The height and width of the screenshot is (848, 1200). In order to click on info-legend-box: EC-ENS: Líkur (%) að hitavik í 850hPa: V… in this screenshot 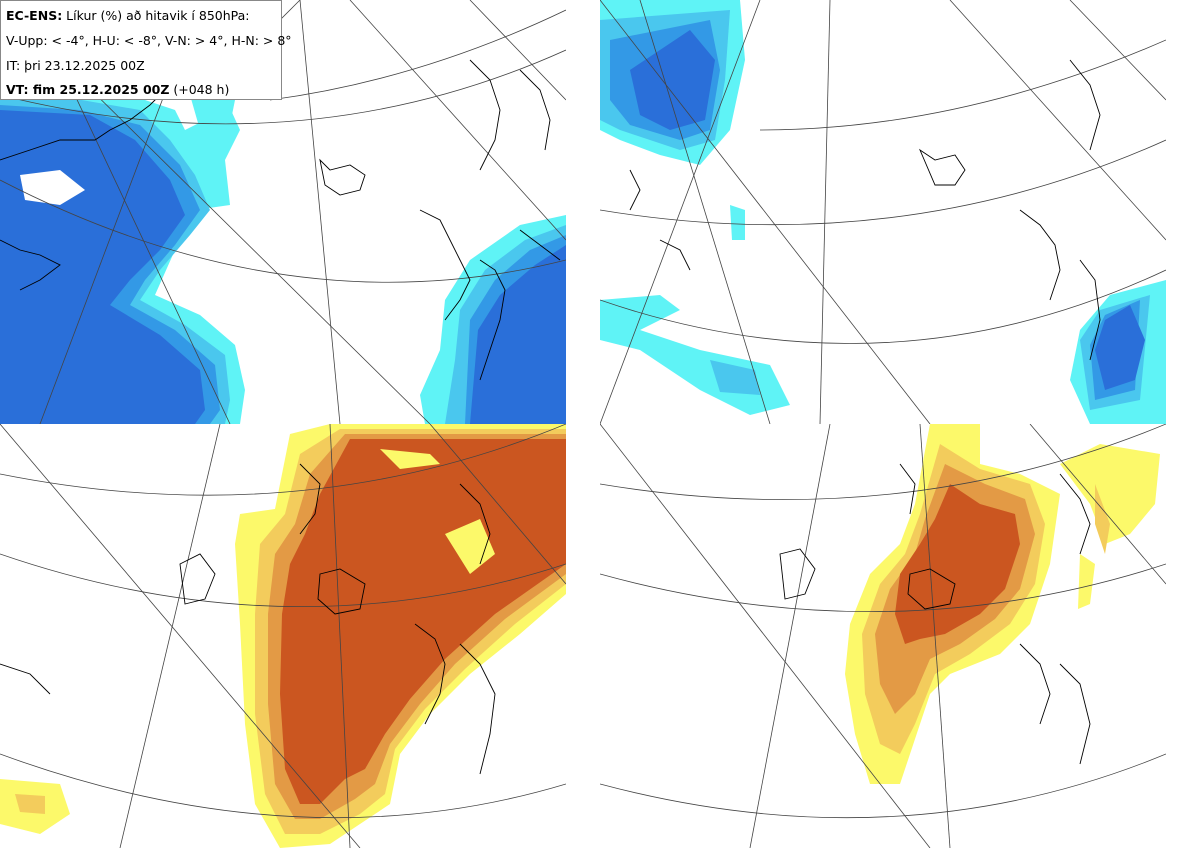, I will do `click(146, 50)`.